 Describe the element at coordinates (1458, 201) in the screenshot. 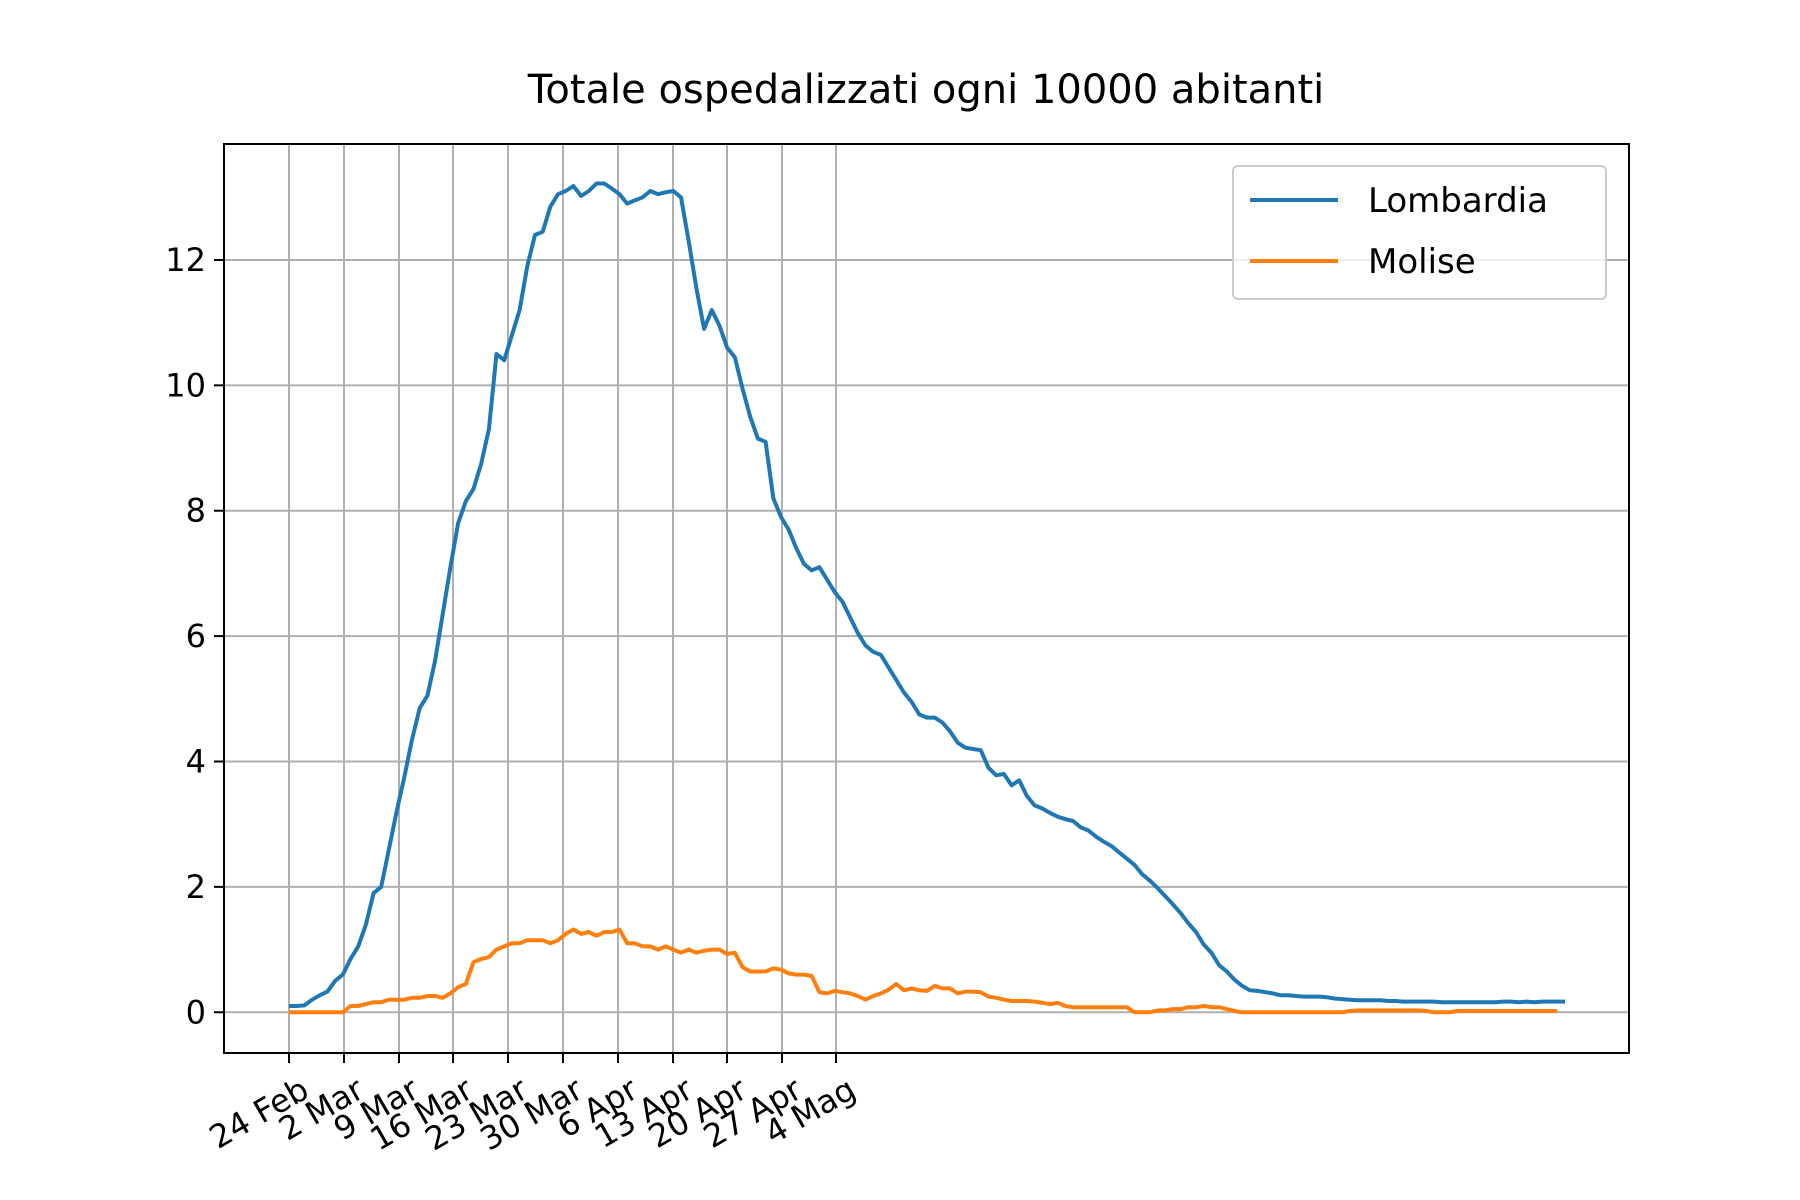

I see `legend-label-lombardia: Lombardia` at that location.